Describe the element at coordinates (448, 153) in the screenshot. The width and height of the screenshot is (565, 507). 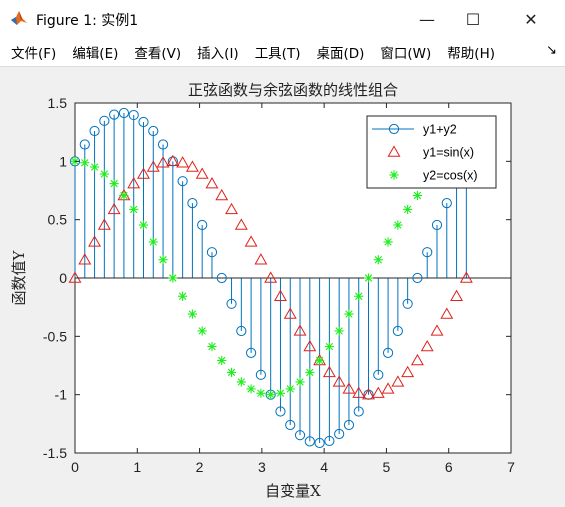
I see `legend-label: y1=sin(x)` at that location.